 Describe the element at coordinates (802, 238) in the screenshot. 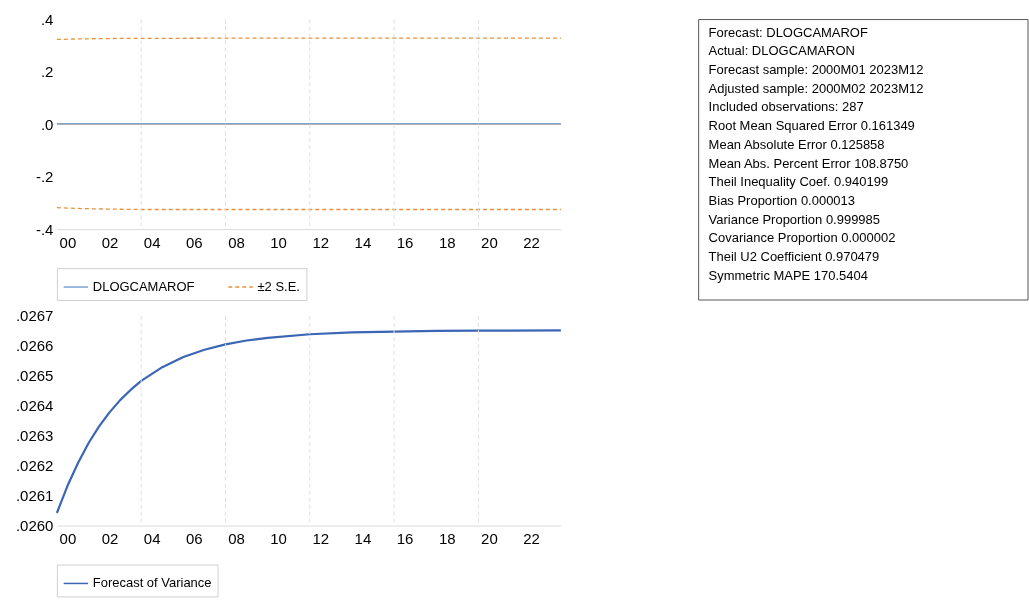

I see `text: Covariance Proportion 0.000002` at that location.